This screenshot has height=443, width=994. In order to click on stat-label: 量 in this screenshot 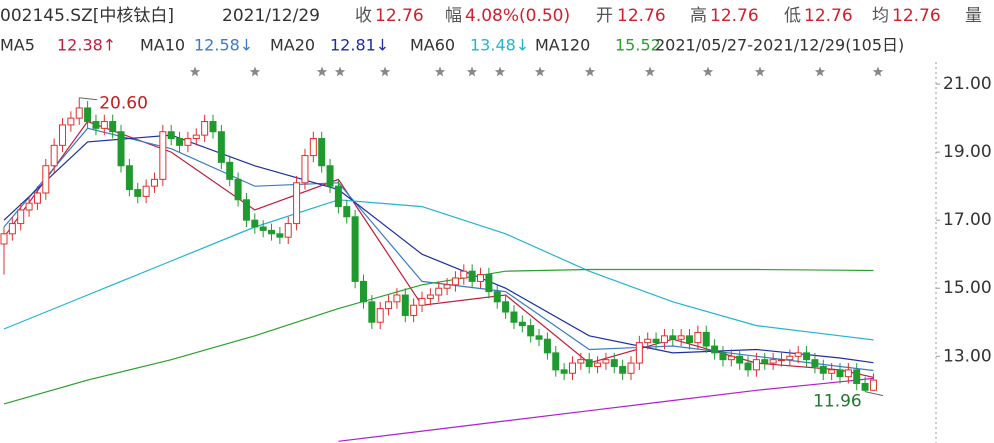, I will do `click(973, 16)`.